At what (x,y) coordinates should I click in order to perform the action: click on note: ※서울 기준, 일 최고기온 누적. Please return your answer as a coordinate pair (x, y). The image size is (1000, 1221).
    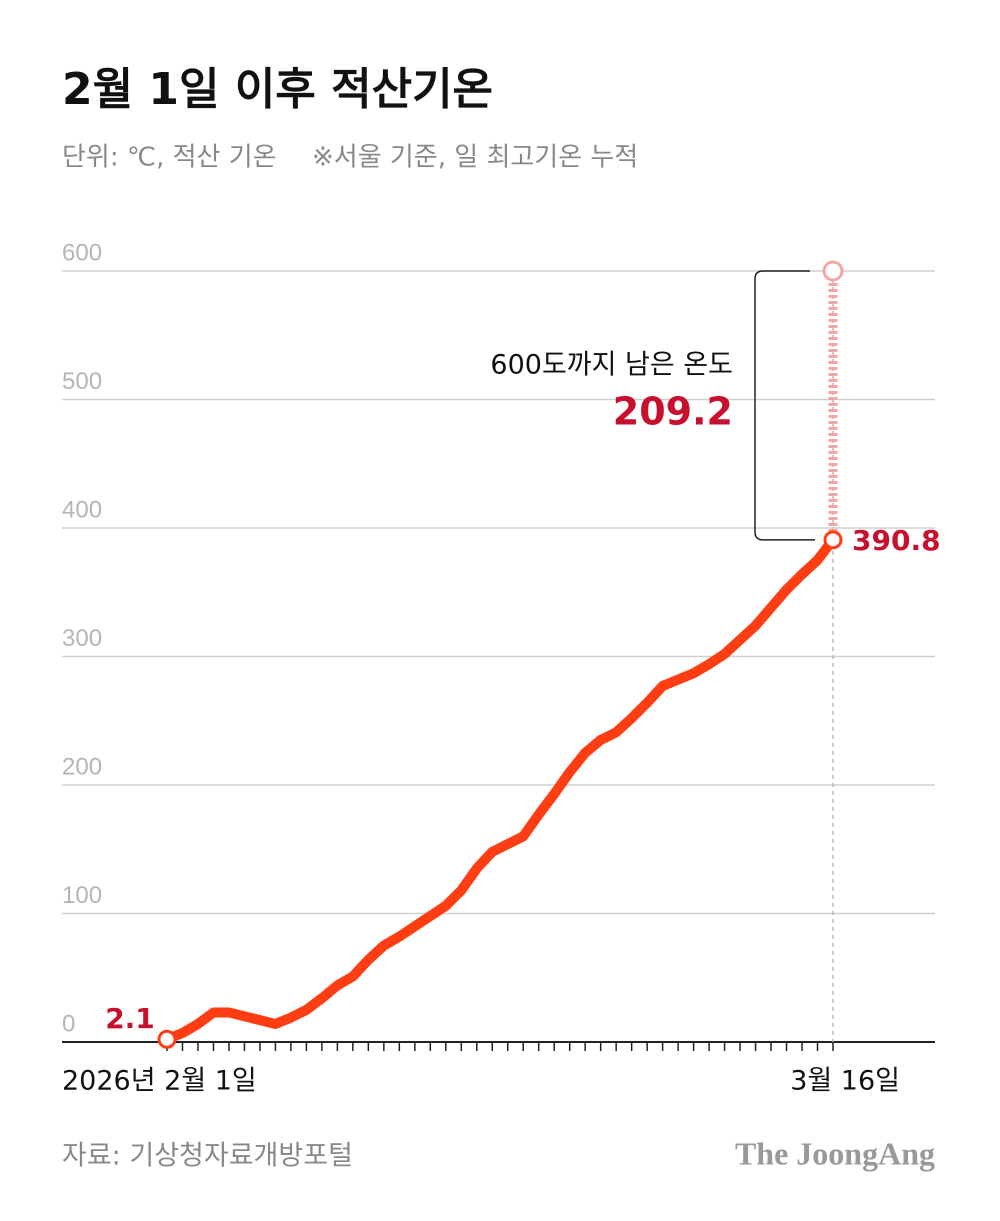
    Looking at the image, I should click on (475, 158).